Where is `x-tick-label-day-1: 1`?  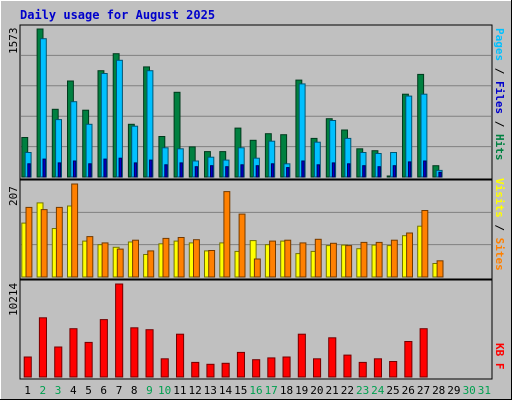 x-tick-label-day-1: 1 is located at coordinates (27, 390).